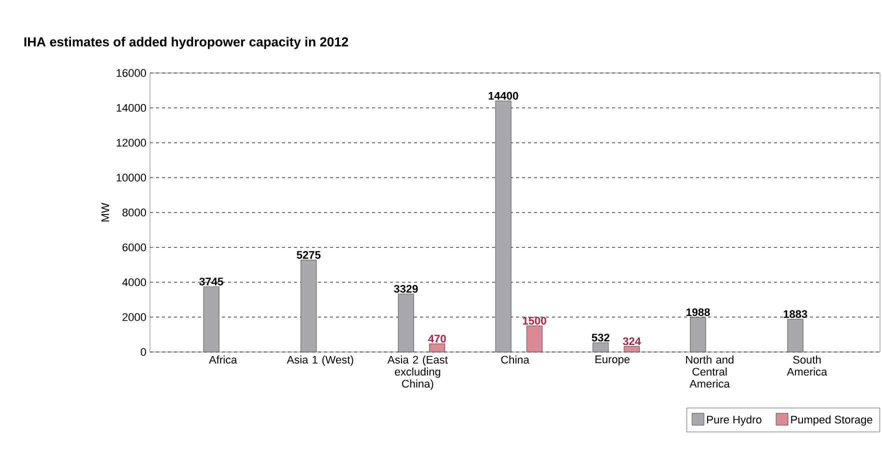 The height and width of the screenshot is (466, 882). I want to click on y-tick-label: 12000, so click(131, 142).